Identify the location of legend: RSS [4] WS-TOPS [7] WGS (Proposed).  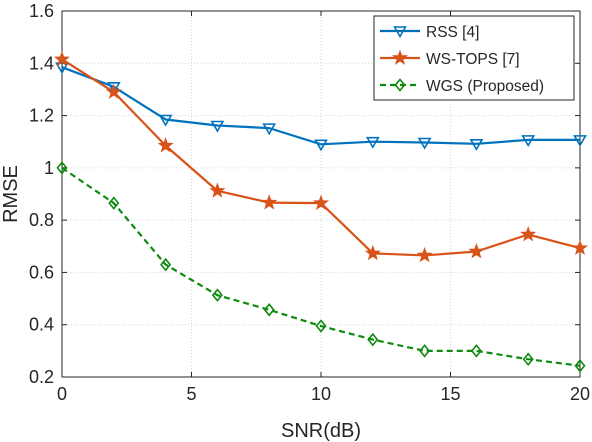
(474, 58).